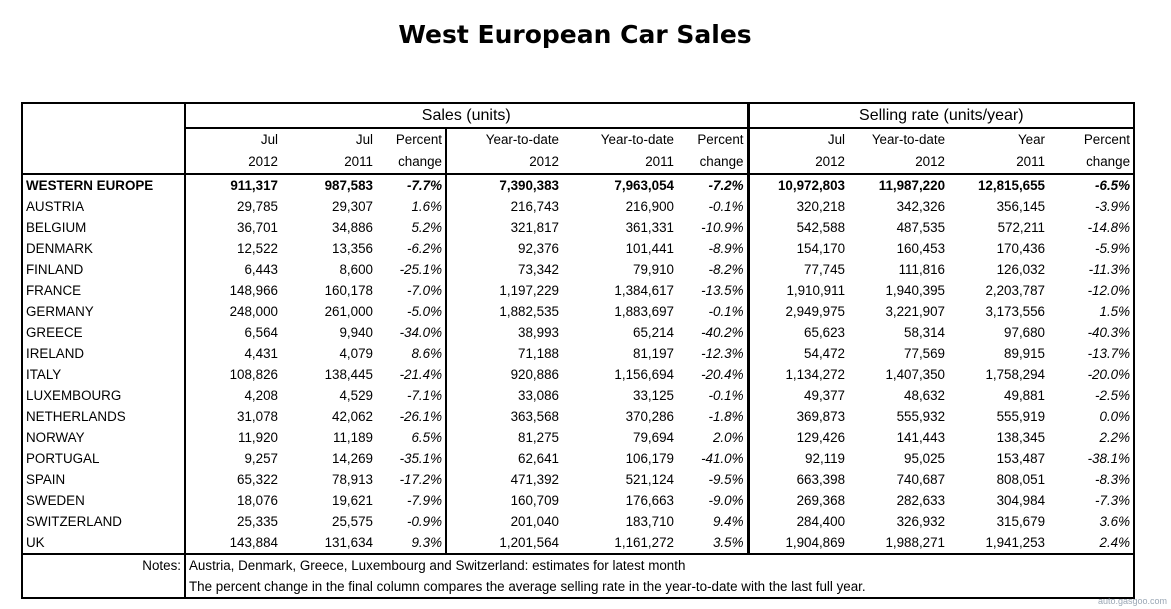 Image resolution: width=1171 pixels, height=609 pixels. Describe the element at coordinates (426, 437) in the screenshot. I see `data-cell: 6.5%` at that location.